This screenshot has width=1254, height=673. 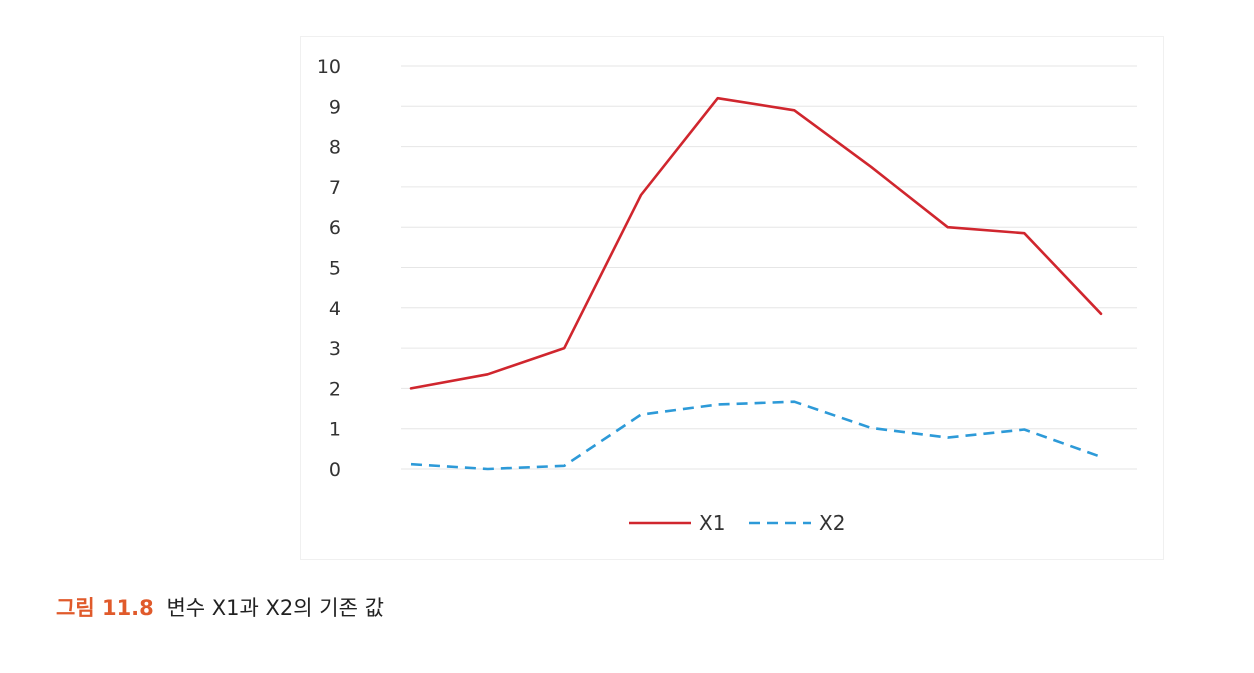 I want to click on series-line-x2, so click(x=756, y=435).